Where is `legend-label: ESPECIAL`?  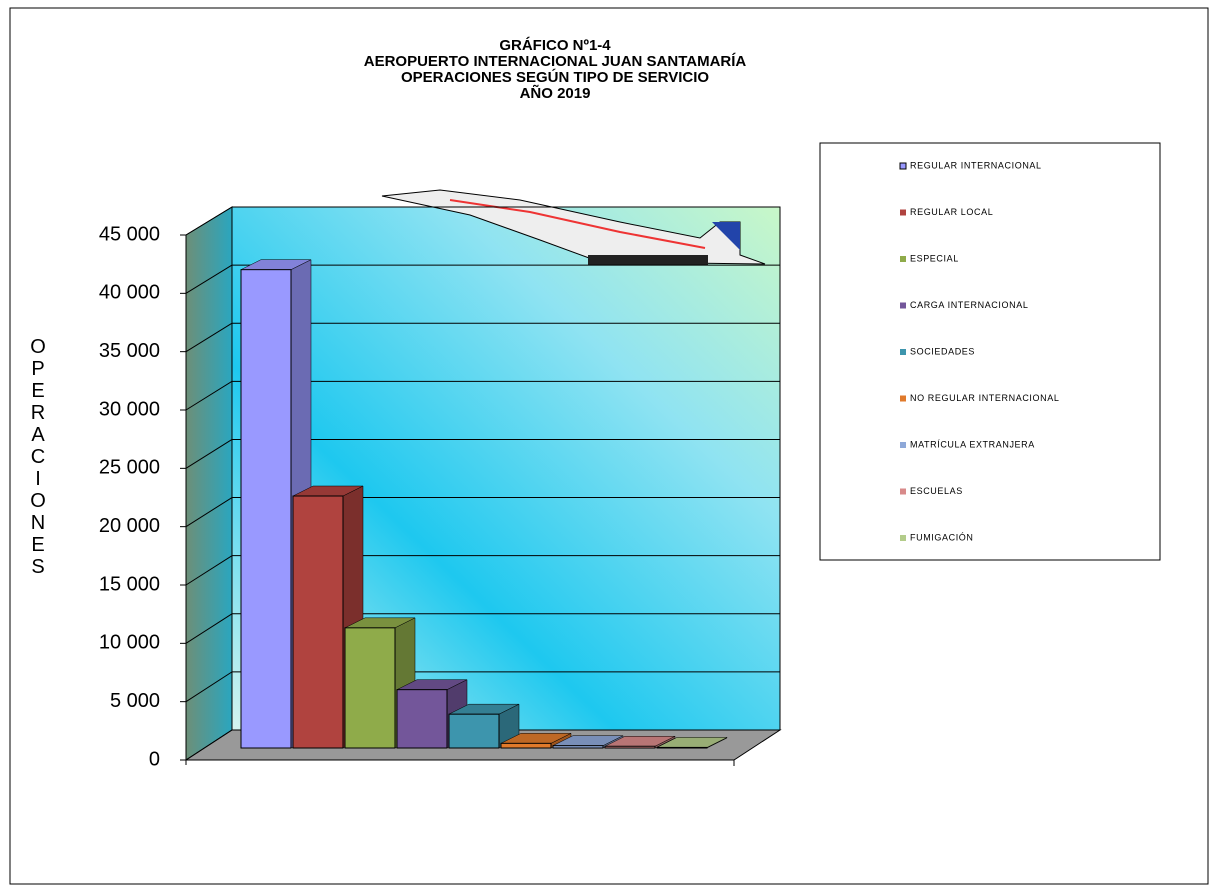
legend-label: ESPECIAL is located at coordinates (934, 258).